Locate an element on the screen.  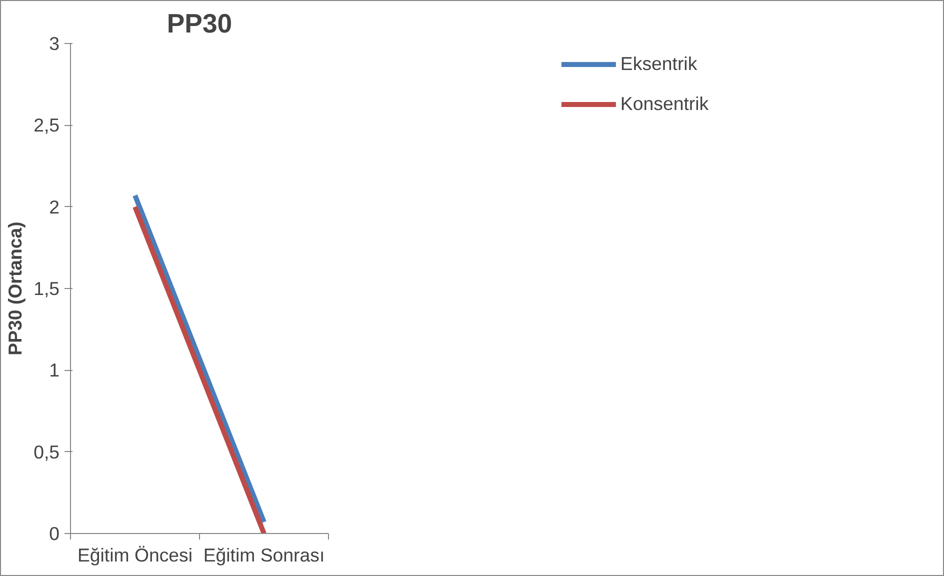
y-tick-label: 1 is located at coordinates (54, 370).